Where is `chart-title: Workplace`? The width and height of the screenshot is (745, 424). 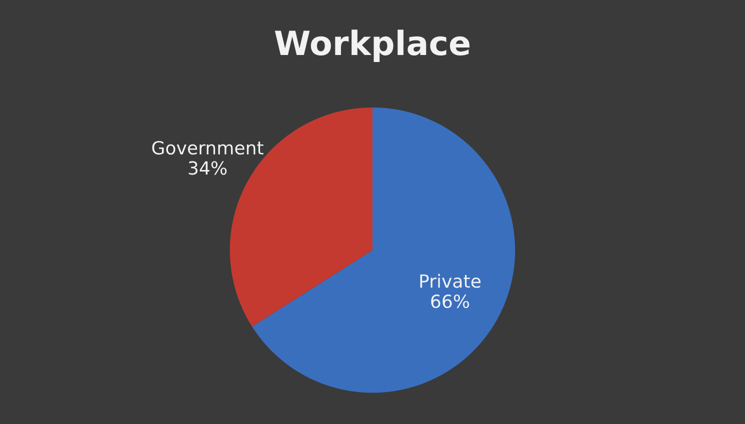 chart-title: Workplace is located at coordinates (372, 46).